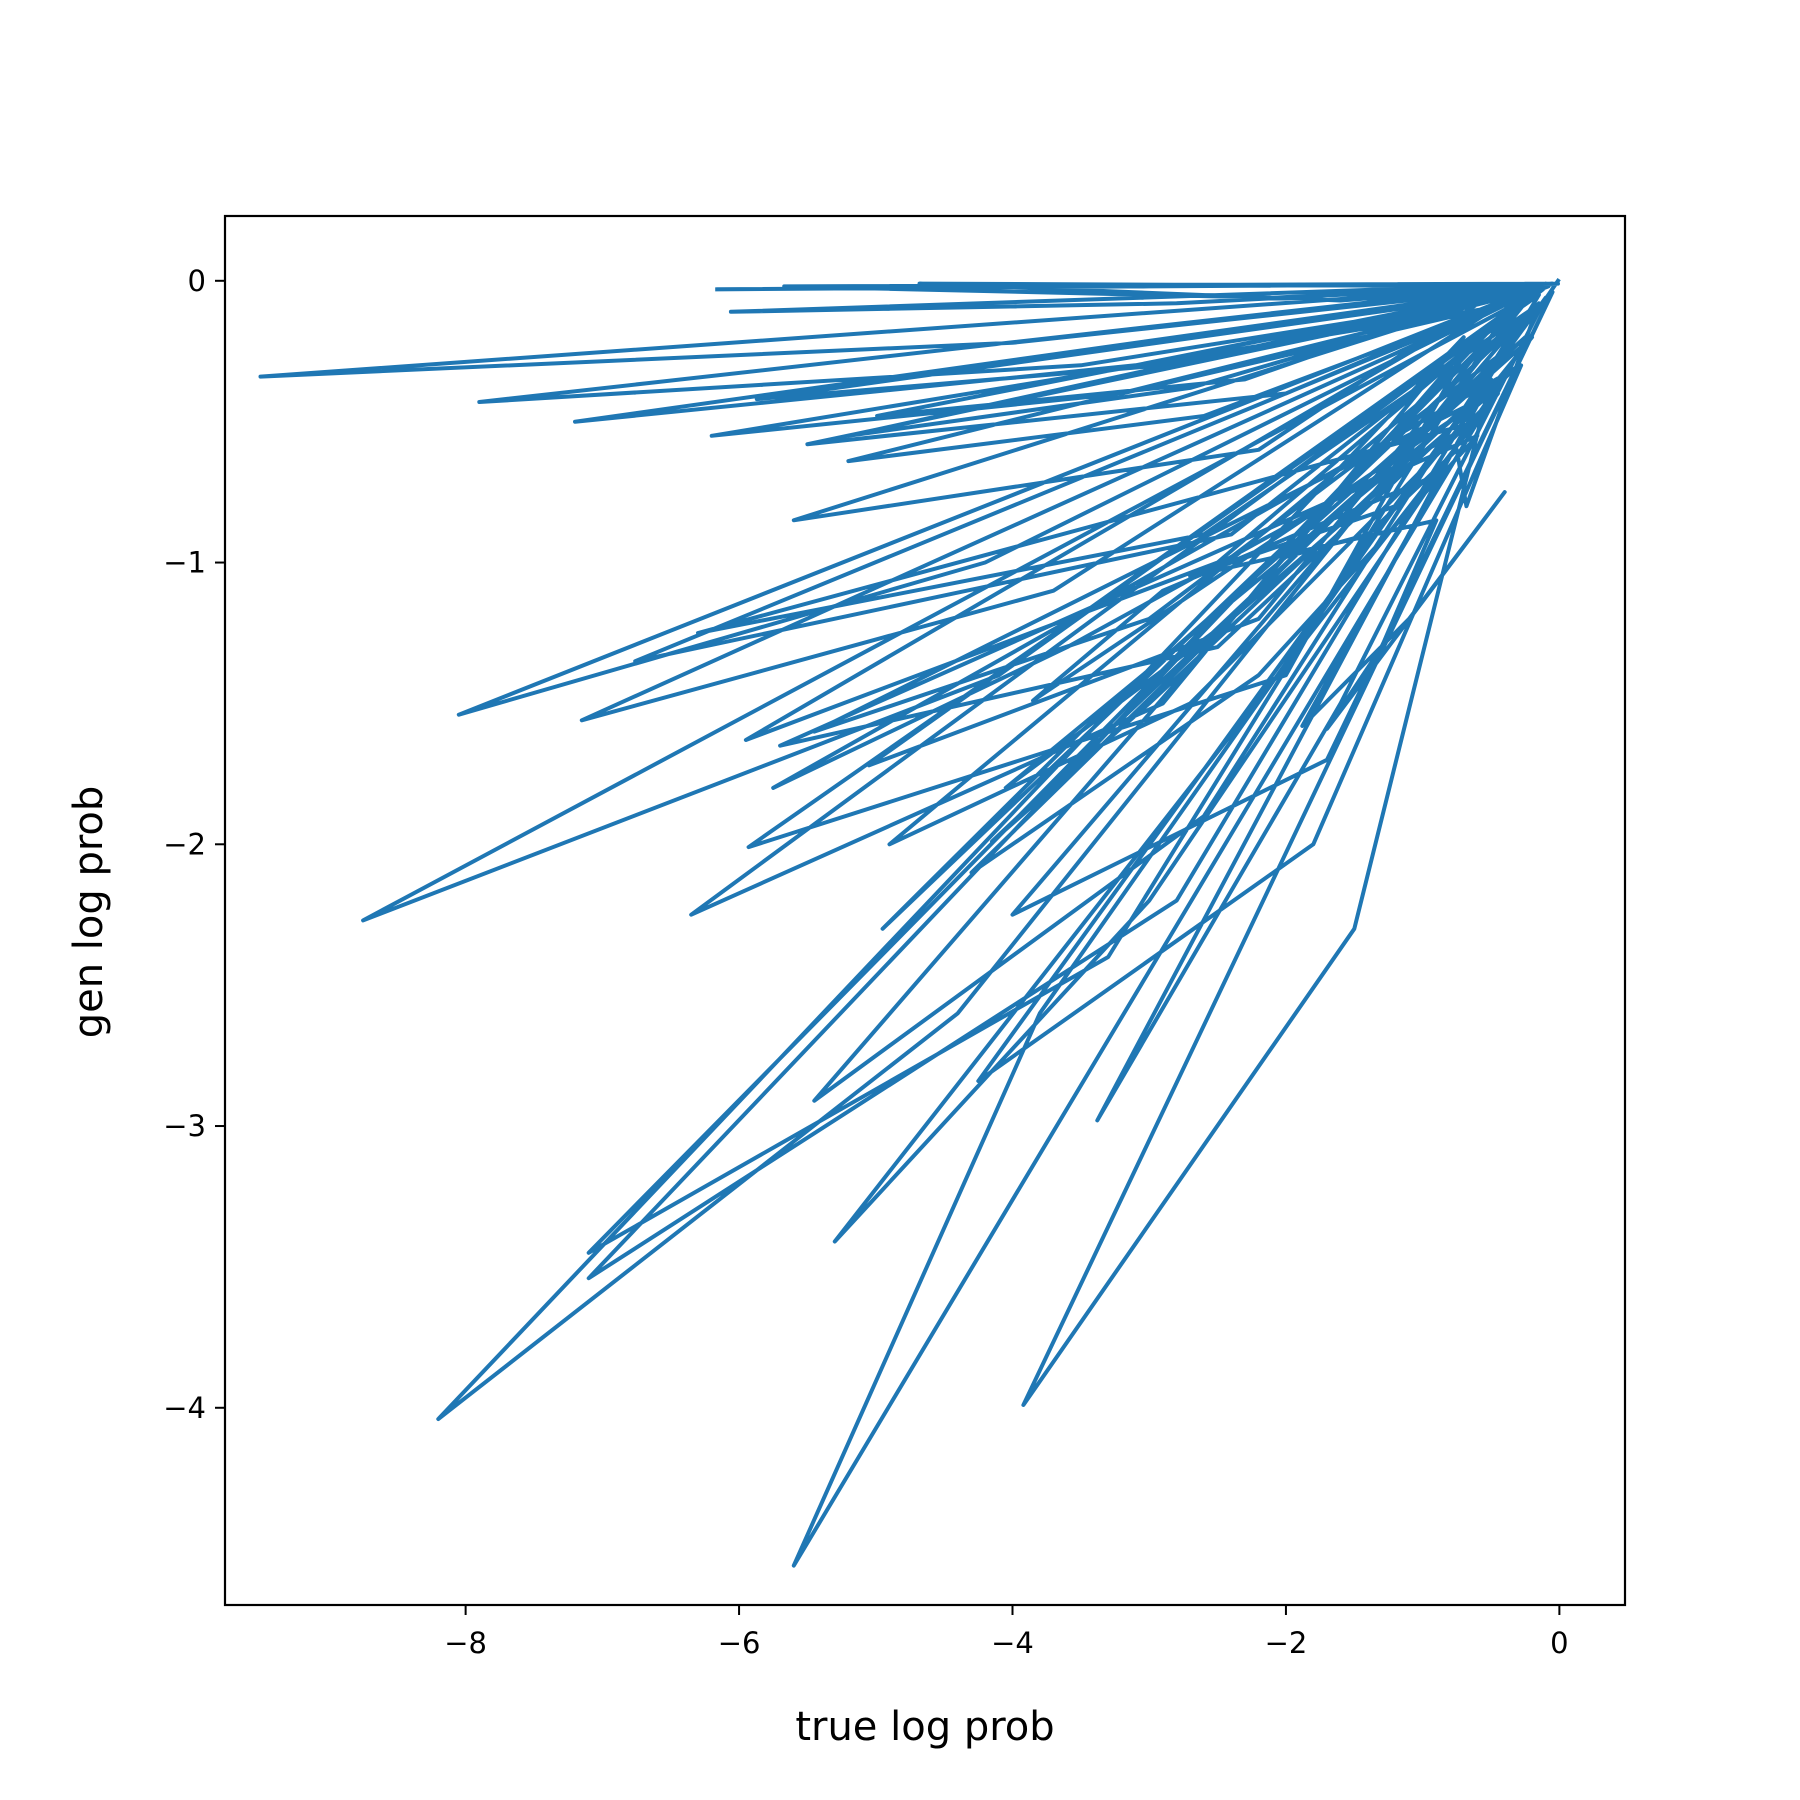  I want to click on y-tick-label: −3, so click(184, 1126).